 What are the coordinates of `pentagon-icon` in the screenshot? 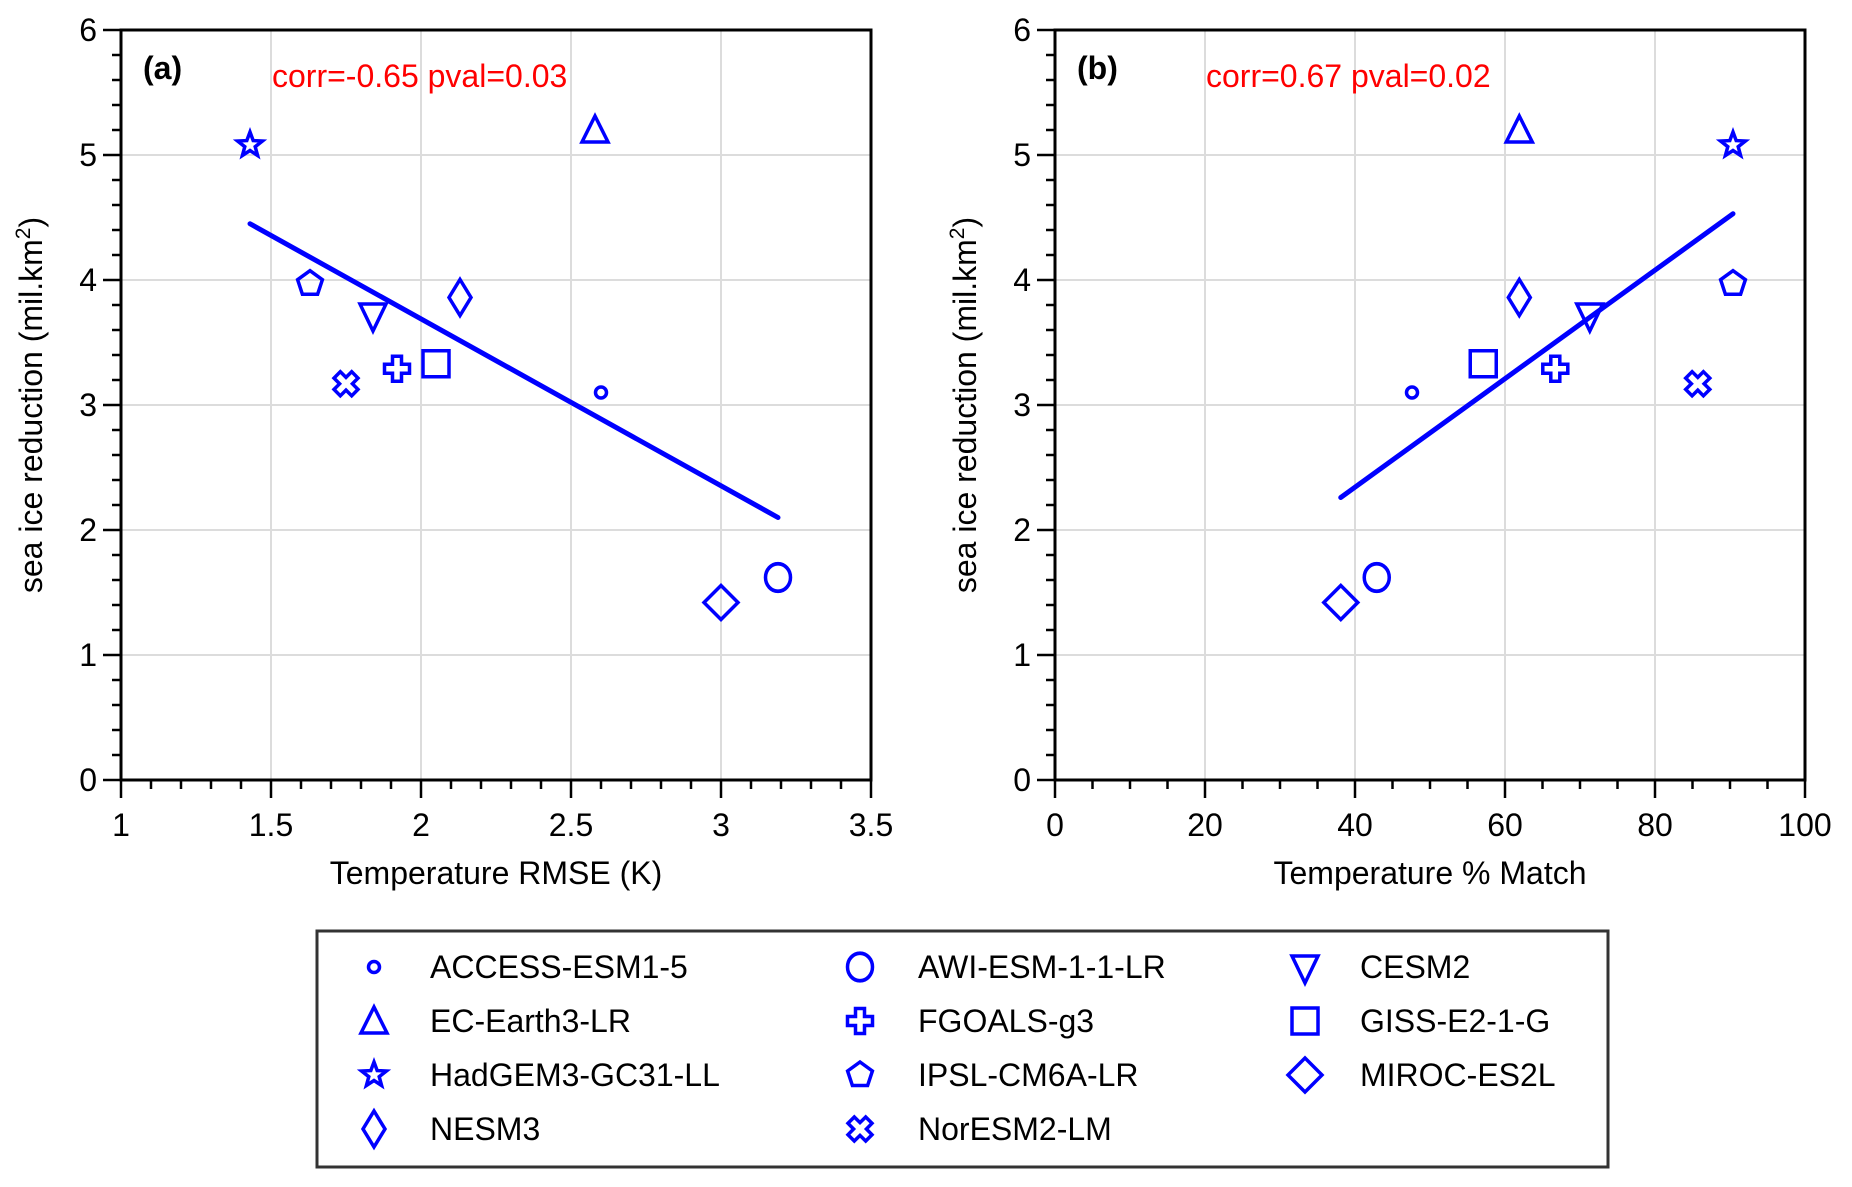 It's located at (860, 1073).